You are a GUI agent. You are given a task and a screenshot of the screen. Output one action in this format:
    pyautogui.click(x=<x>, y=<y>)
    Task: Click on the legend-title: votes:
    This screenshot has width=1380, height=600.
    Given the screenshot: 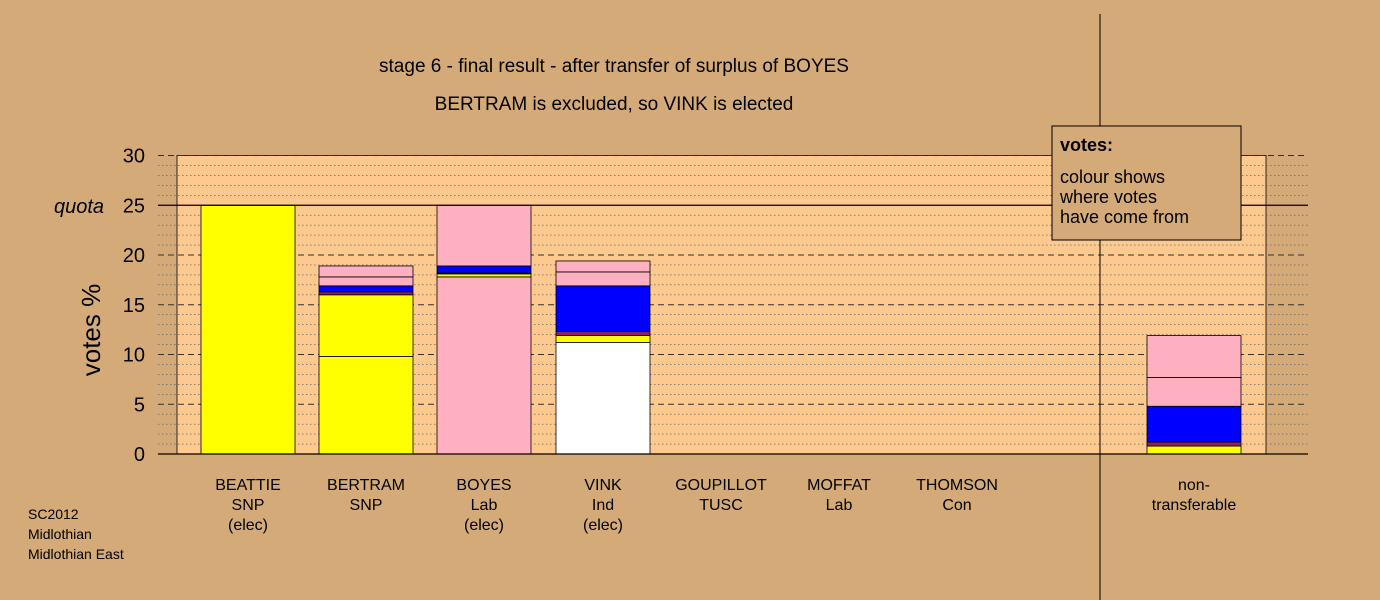 What is the action you would take?
    pyautogui.click(x=1086, y=145)
    